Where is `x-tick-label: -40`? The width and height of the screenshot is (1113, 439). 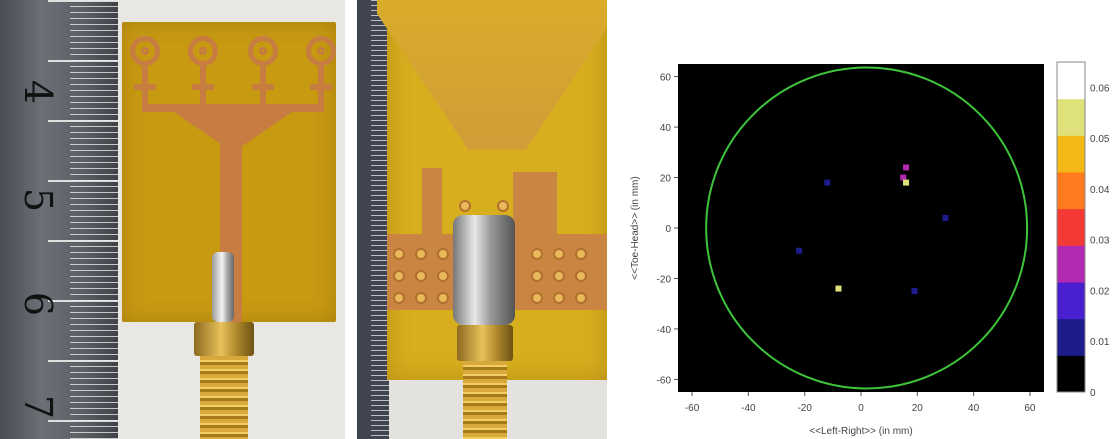 x-tick-label: -40 is located at coordinates (748, 408).